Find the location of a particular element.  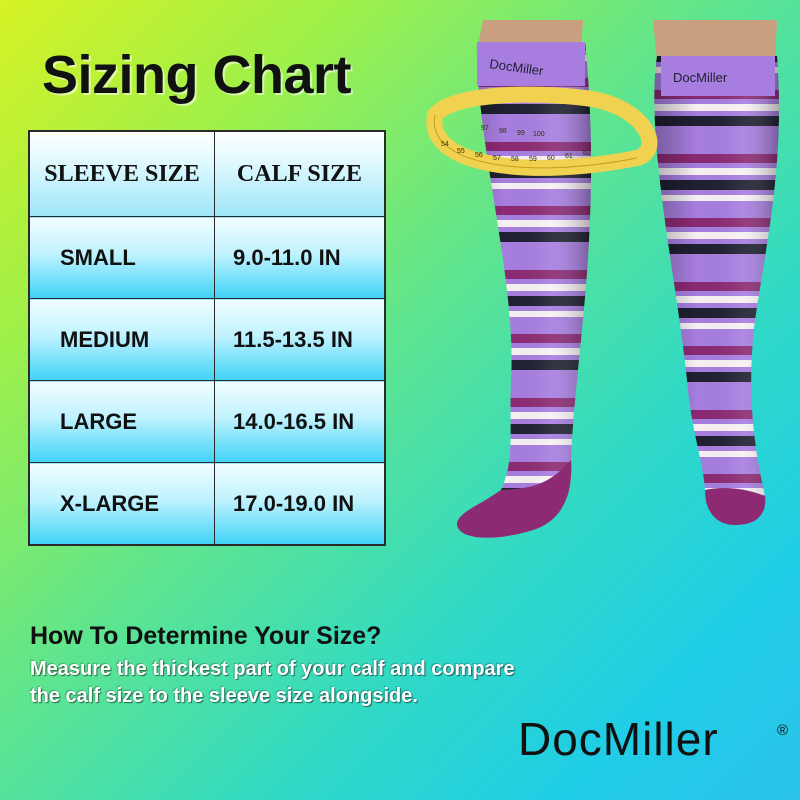

svg-text: 100 is located at coordinates (539, 134).